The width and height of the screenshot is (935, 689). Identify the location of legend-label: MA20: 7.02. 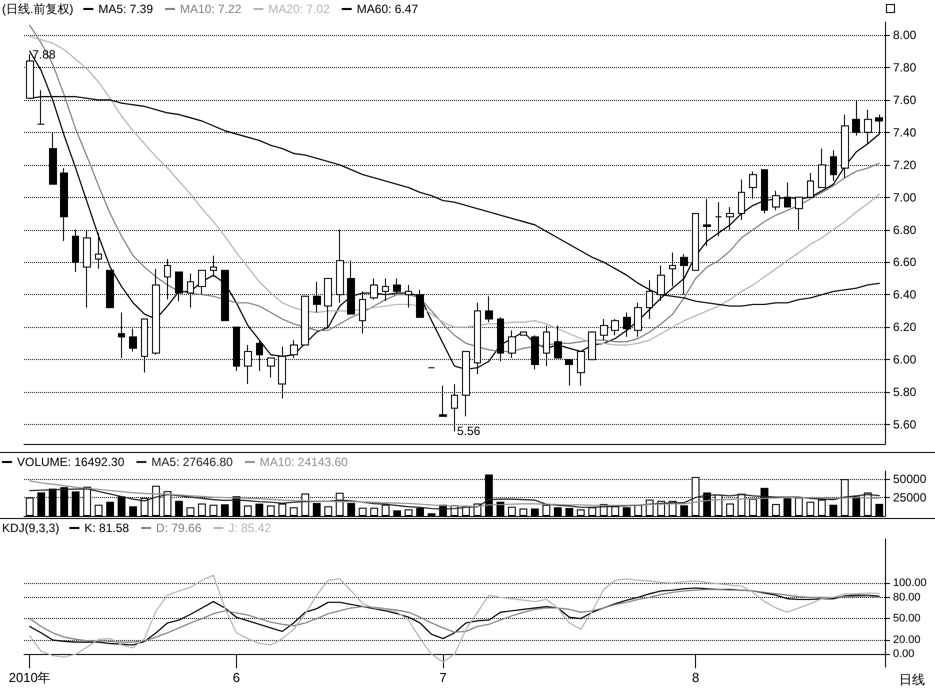
(299, 9).